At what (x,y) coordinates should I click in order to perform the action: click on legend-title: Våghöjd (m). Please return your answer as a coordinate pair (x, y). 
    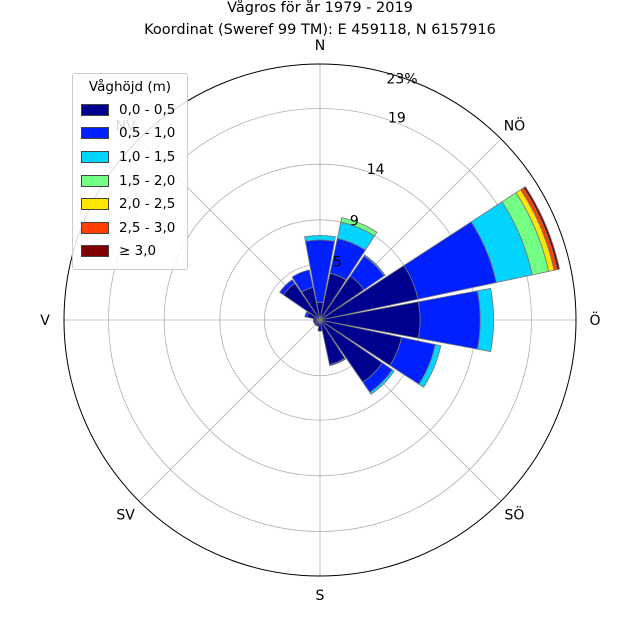
    Looking at the image, I should click on (130, 87).